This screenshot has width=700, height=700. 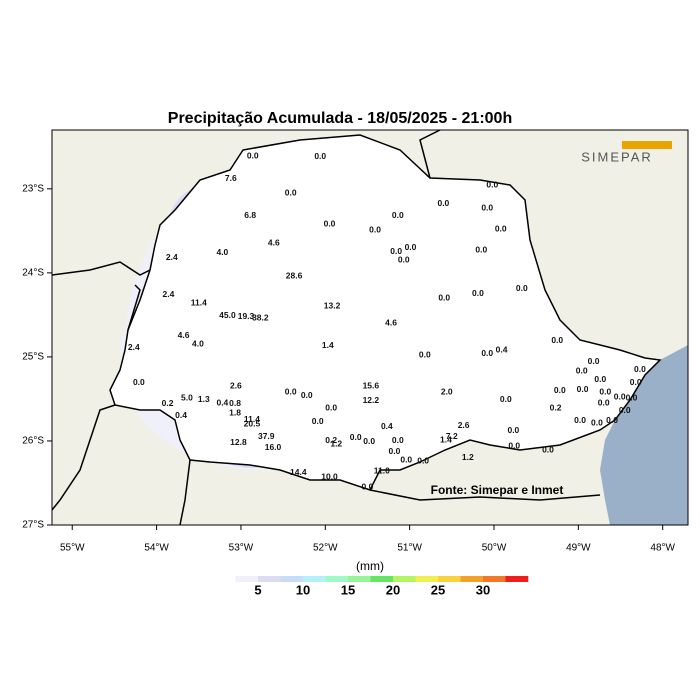 I want to click on station-value: 20.5, so click(x=252, y=423).